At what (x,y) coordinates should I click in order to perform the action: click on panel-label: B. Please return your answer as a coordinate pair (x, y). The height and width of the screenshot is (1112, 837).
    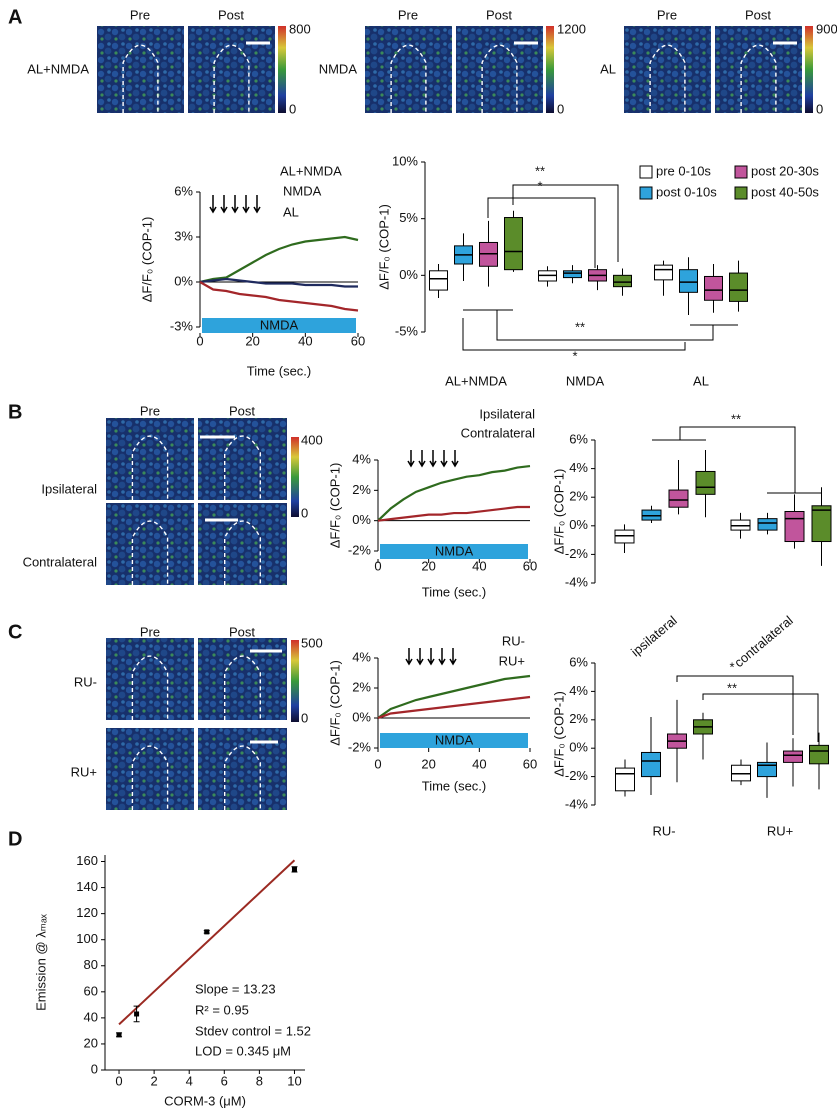
    Looking at the image, I should click on (15, 412).